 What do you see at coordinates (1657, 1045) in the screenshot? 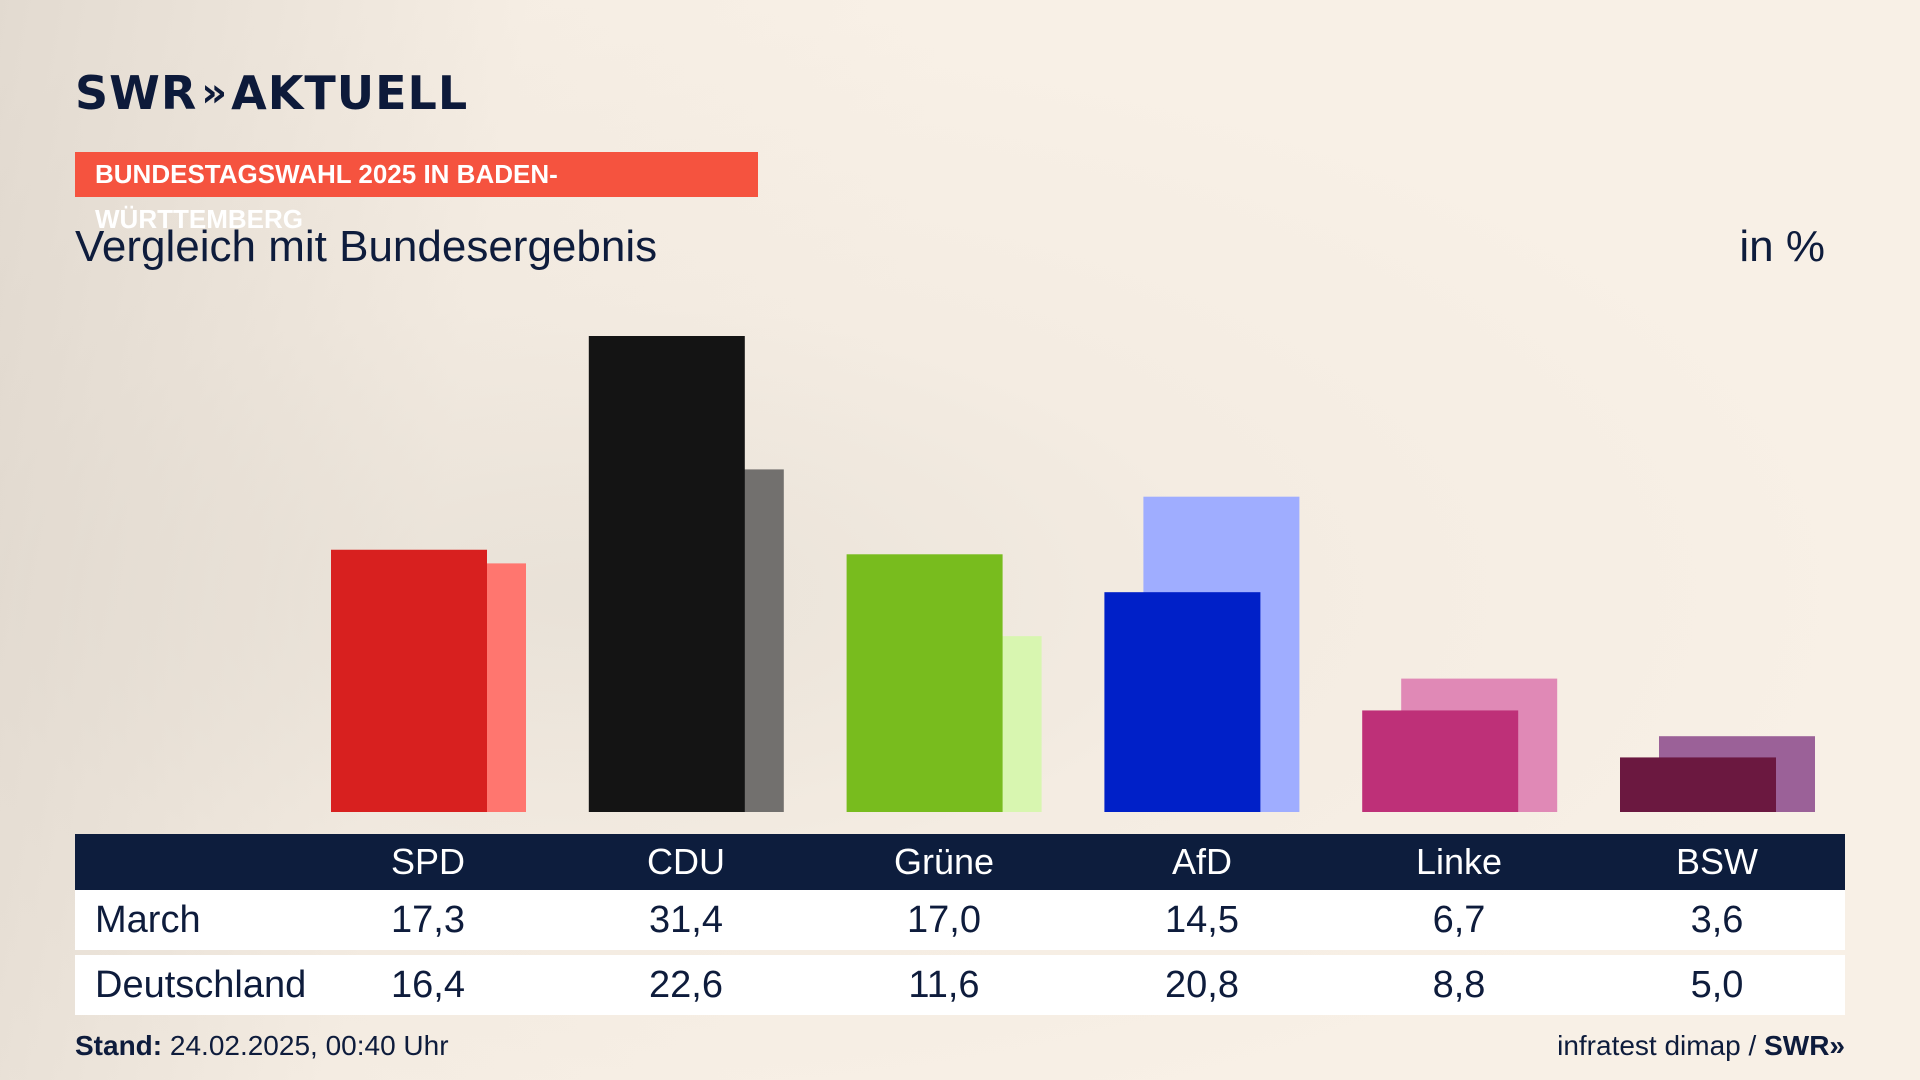
I see `source-text: infratest dimap /` at bounding box center [1657, 1045].